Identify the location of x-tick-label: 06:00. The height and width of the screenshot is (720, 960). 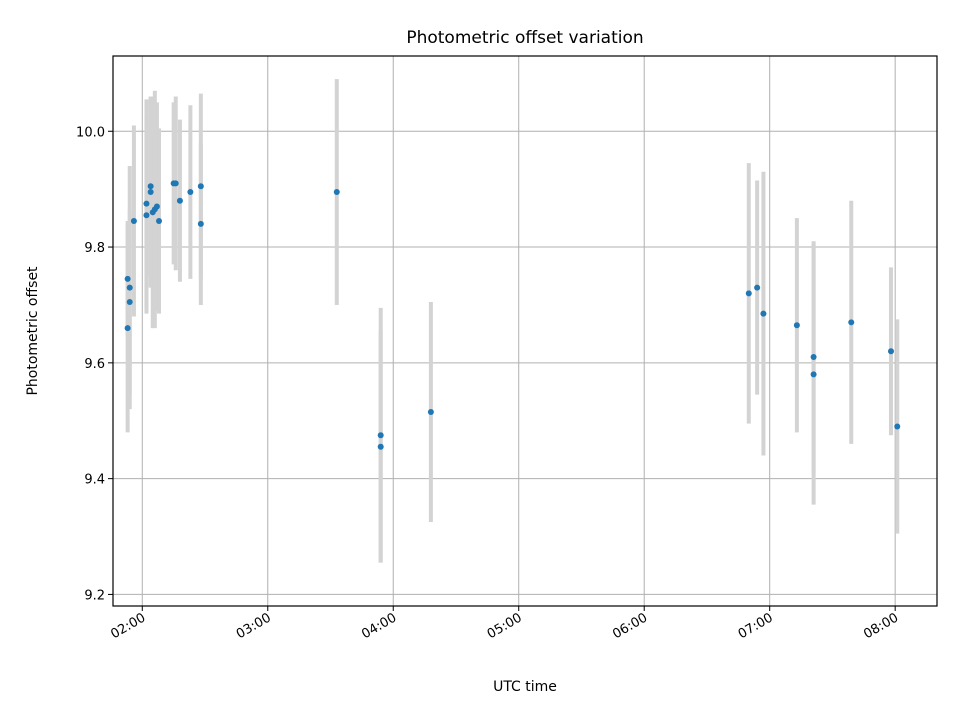
(630, 626).